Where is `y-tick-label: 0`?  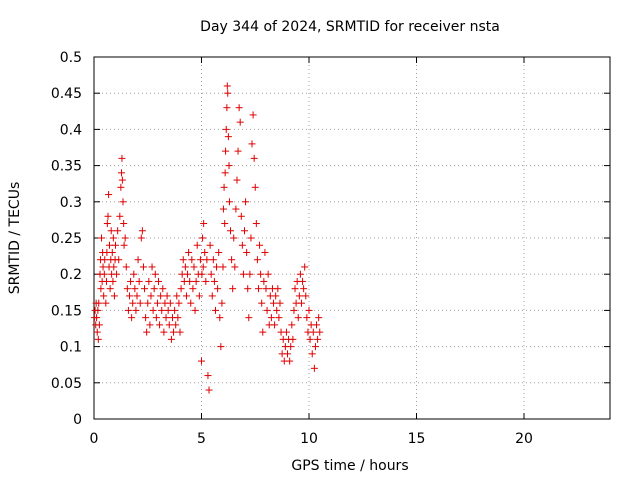
y-tick-label: 0 is located at coordinates (77, 420).